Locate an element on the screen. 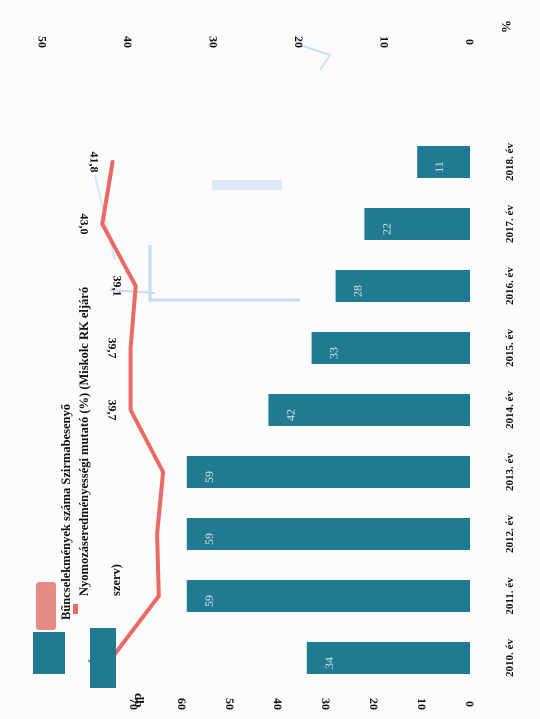 The height and width of the screenshot is (719, 540). category-label: 2017. év is located at coordinates (510, 224).